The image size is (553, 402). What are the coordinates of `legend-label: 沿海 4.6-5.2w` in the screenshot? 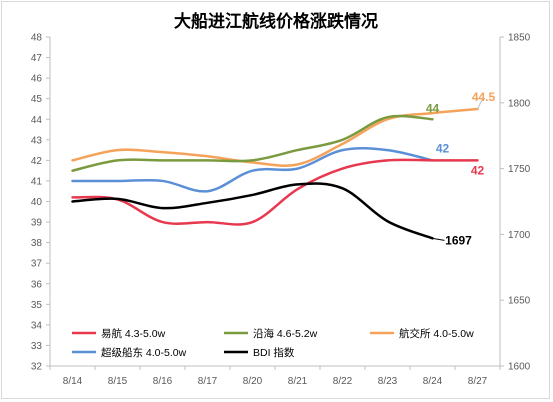 It's located at (285, 333).